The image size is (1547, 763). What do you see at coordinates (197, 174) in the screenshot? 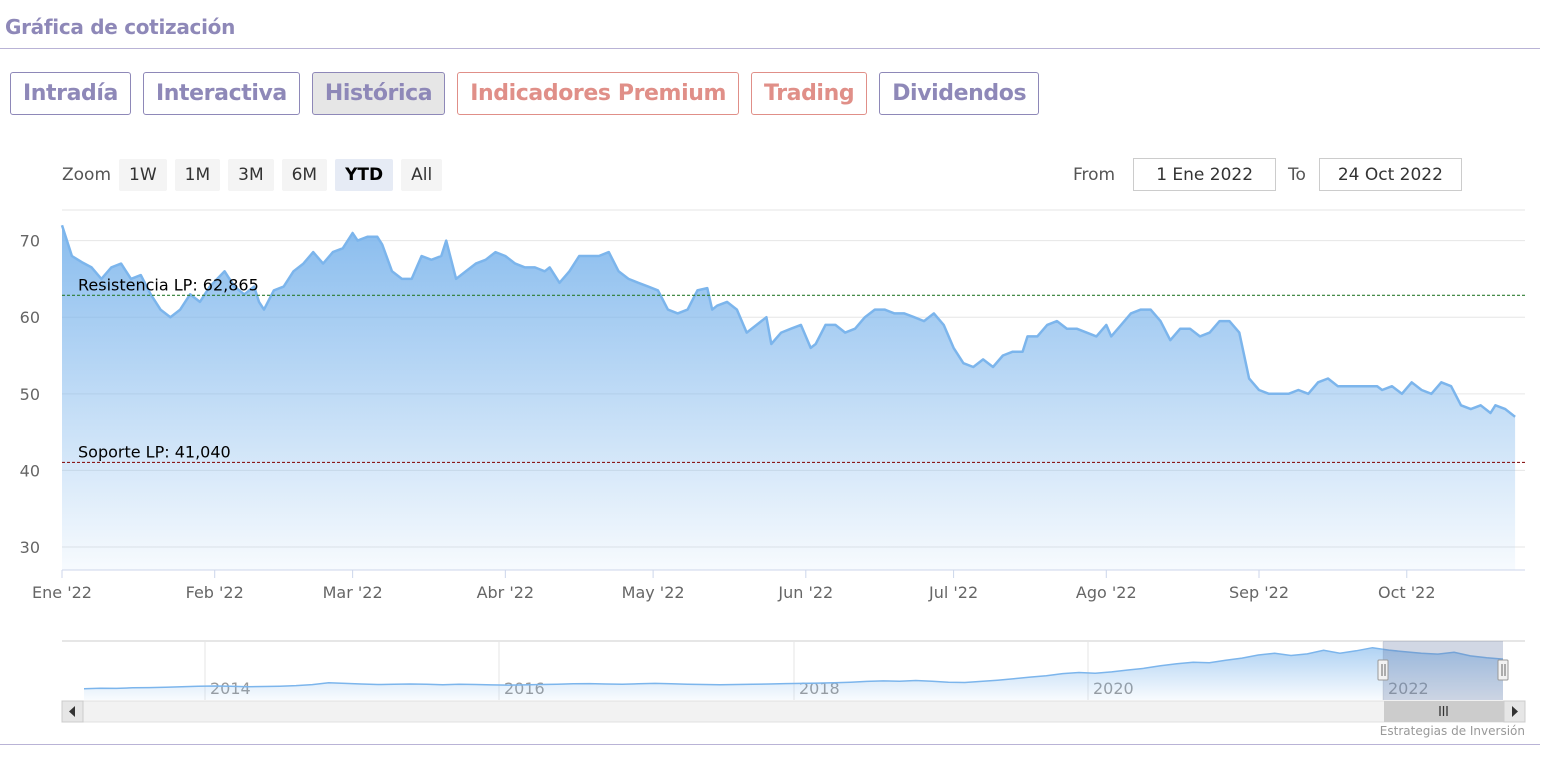
I see `zoom-1m-button: 1M` at bounding box center [197, 174].